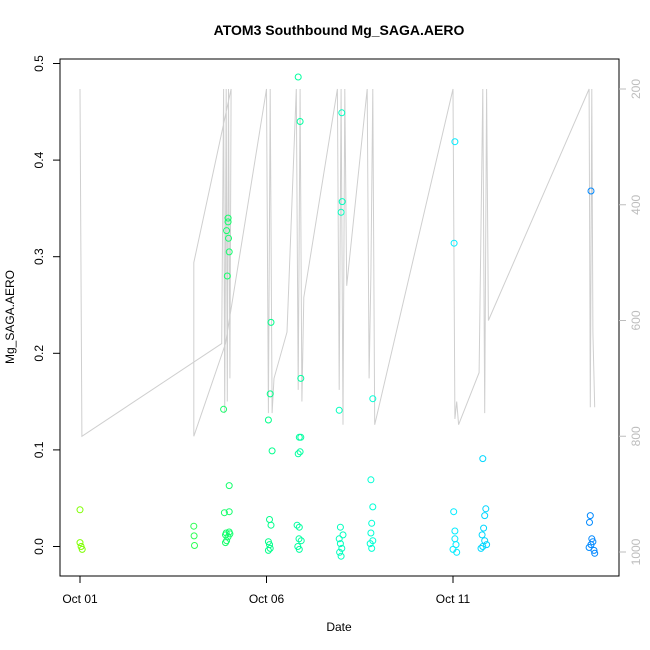 The image size is (650, 650). What do you see at coordinates (10, 317) in the screenshot?
I see `y-axis-label: Mg_SAGA.AERO` at bounding box center [10, 317].